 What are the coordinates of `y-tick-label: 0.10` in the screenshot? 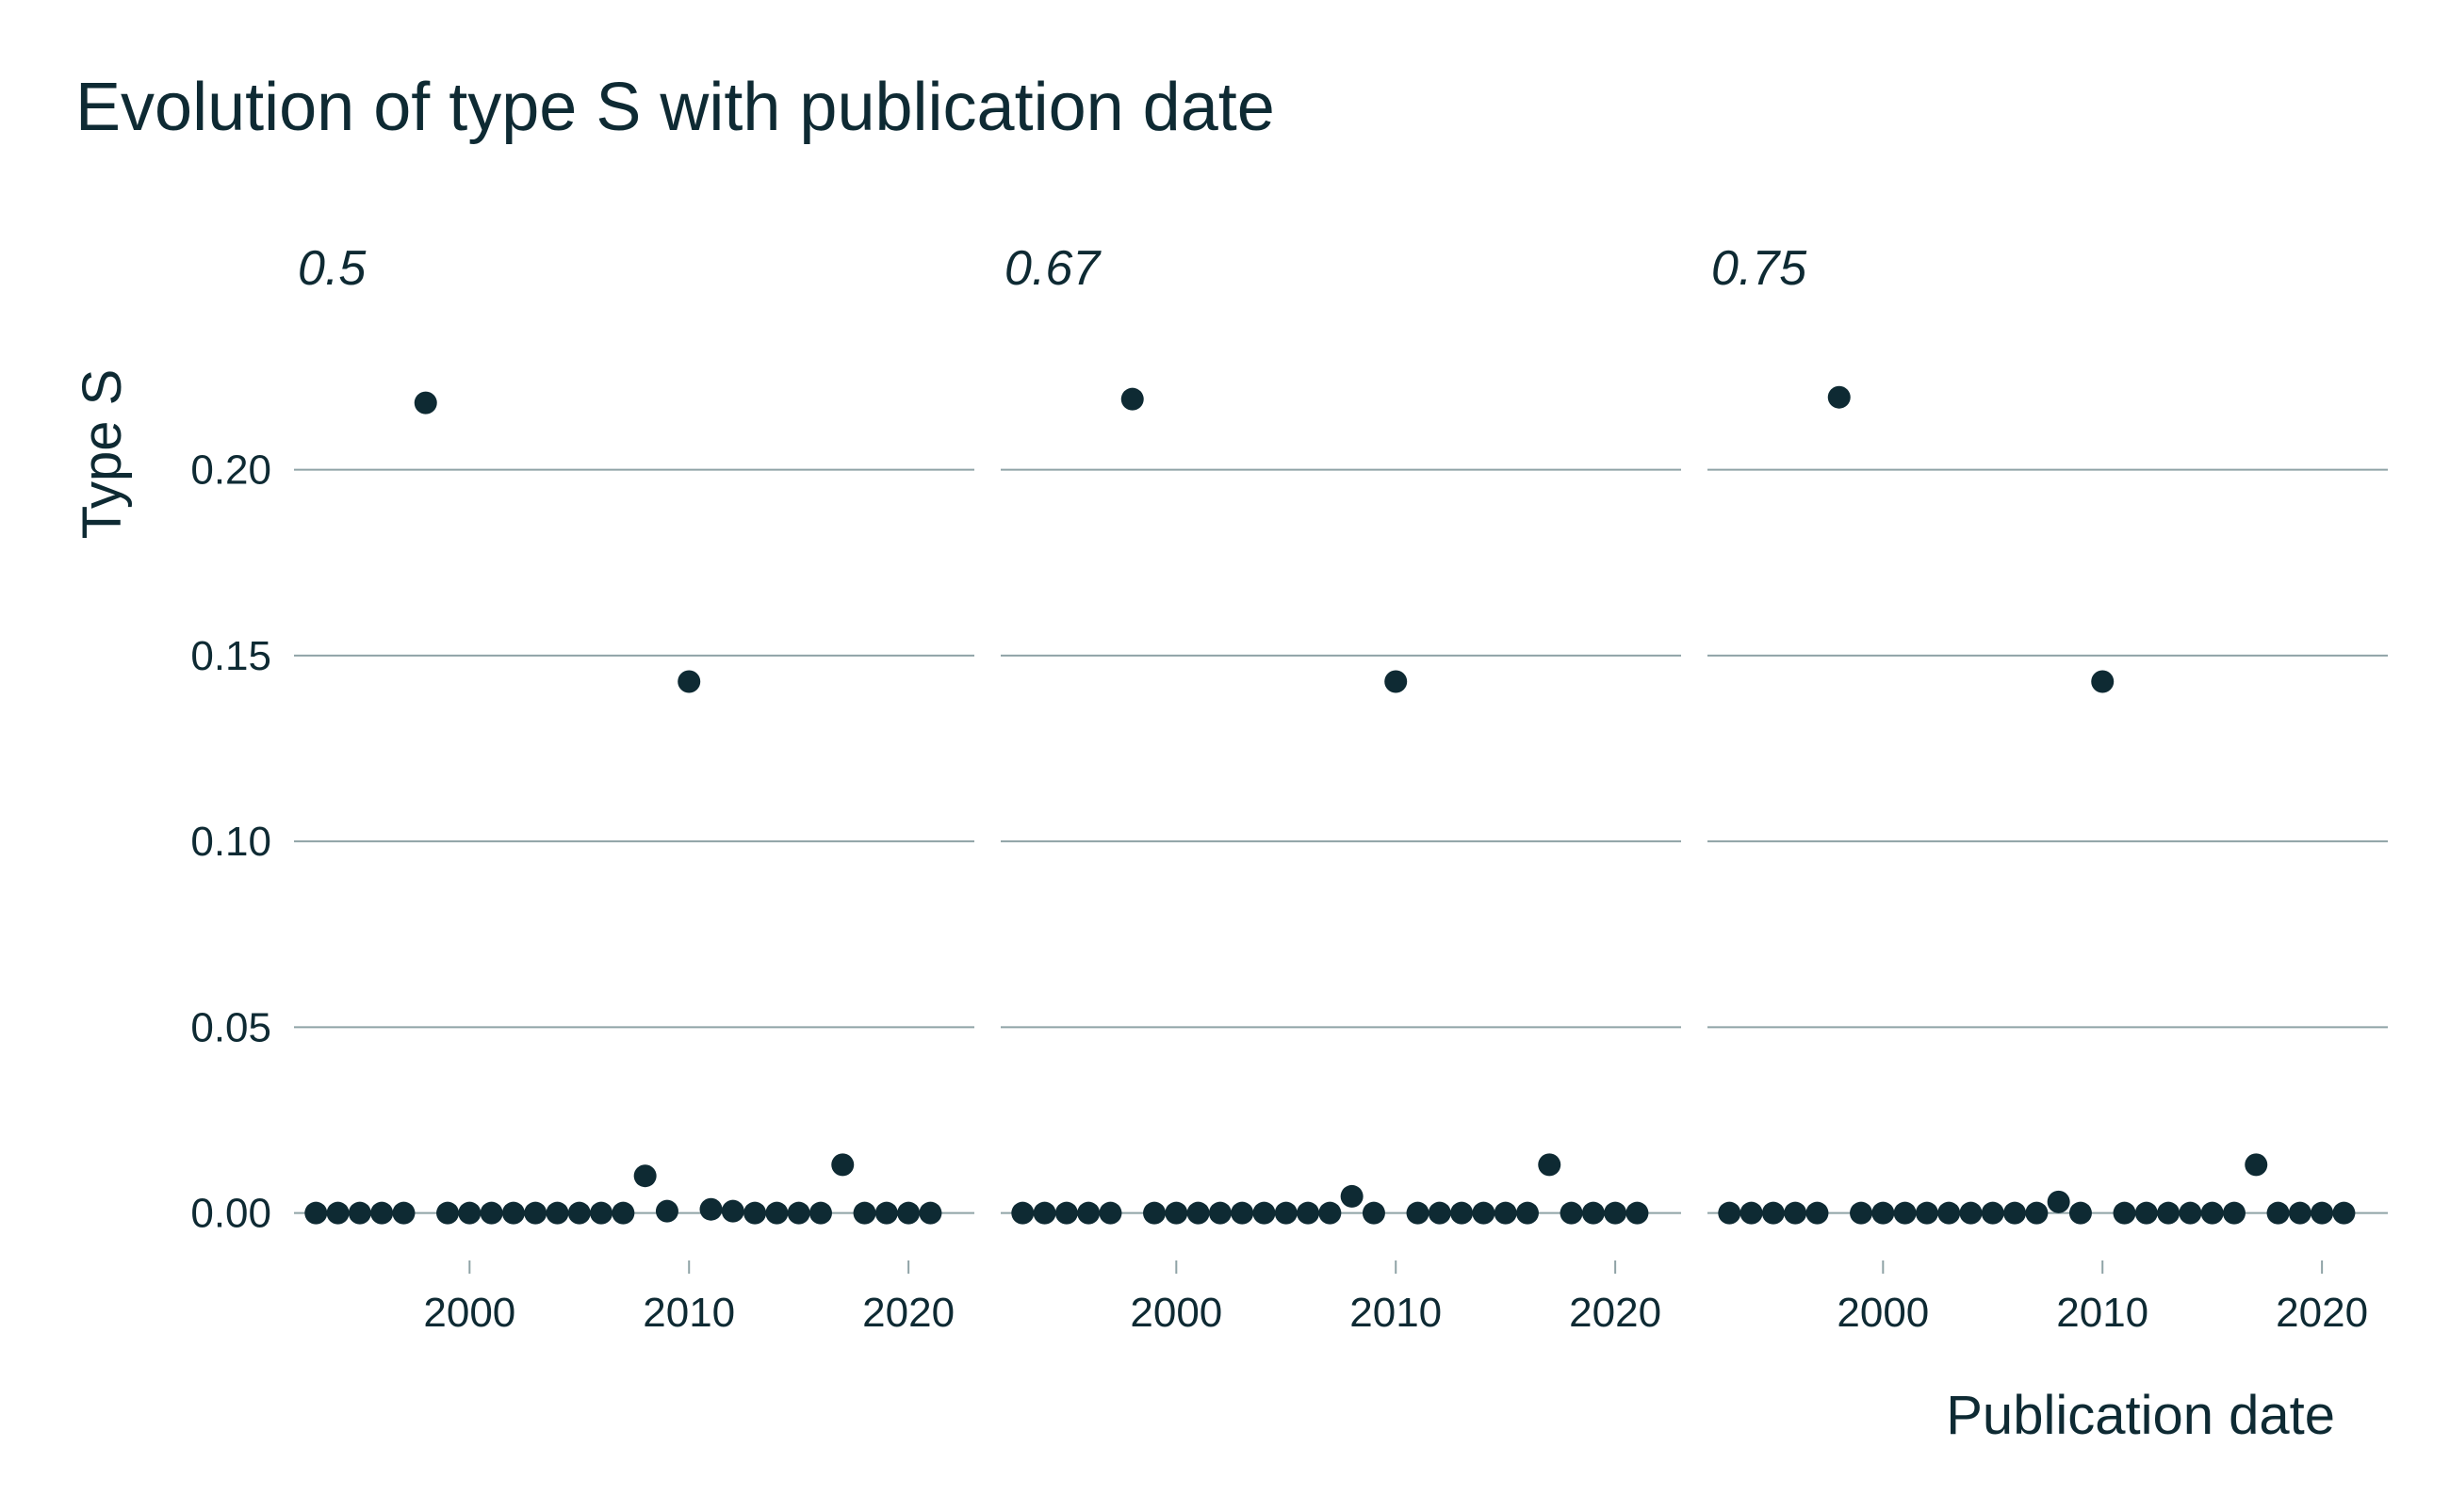 It's located at (230, 842).